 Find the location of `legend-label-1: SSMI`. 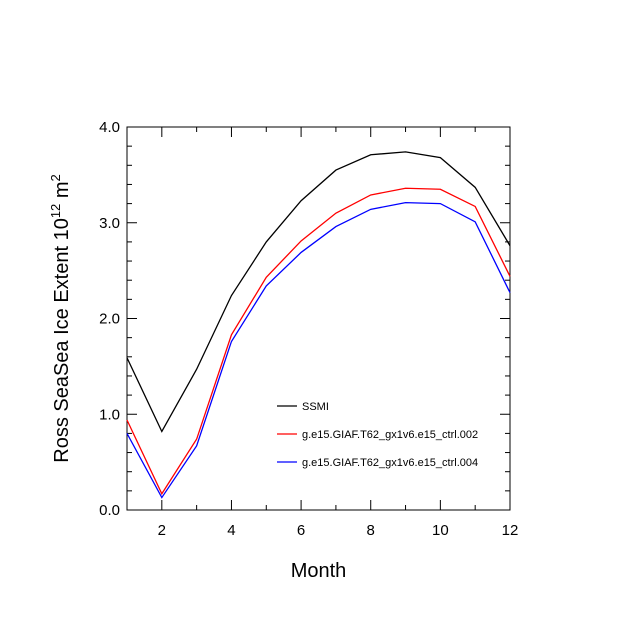

legend-label-1: SSMI is located at coordinates (315, 407).